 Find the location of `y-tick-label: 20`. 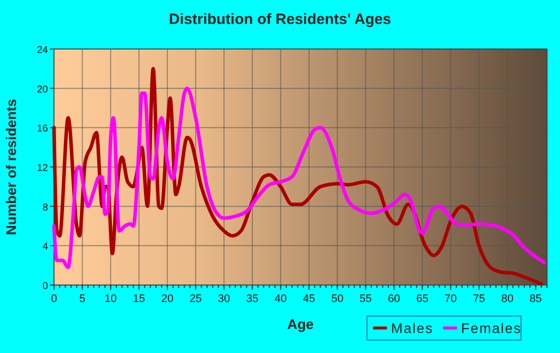

y-tick-label: 20 is located at coordinates (42, 90).